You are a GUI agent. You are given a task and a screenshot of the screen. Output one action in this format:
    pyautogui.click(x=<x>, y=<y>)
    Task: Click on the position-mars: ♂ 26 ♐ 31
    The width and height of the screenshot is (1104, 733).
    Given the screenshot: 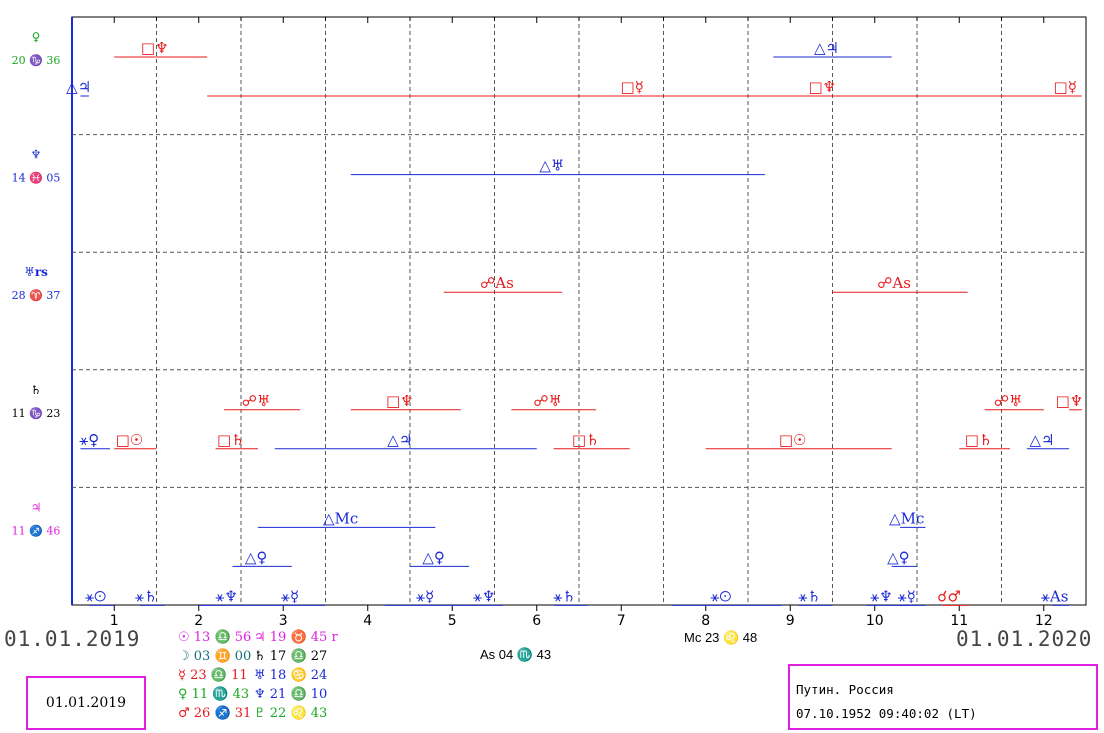 What is the action you would take?
    pyautogui.click(x=215, y=713)
    